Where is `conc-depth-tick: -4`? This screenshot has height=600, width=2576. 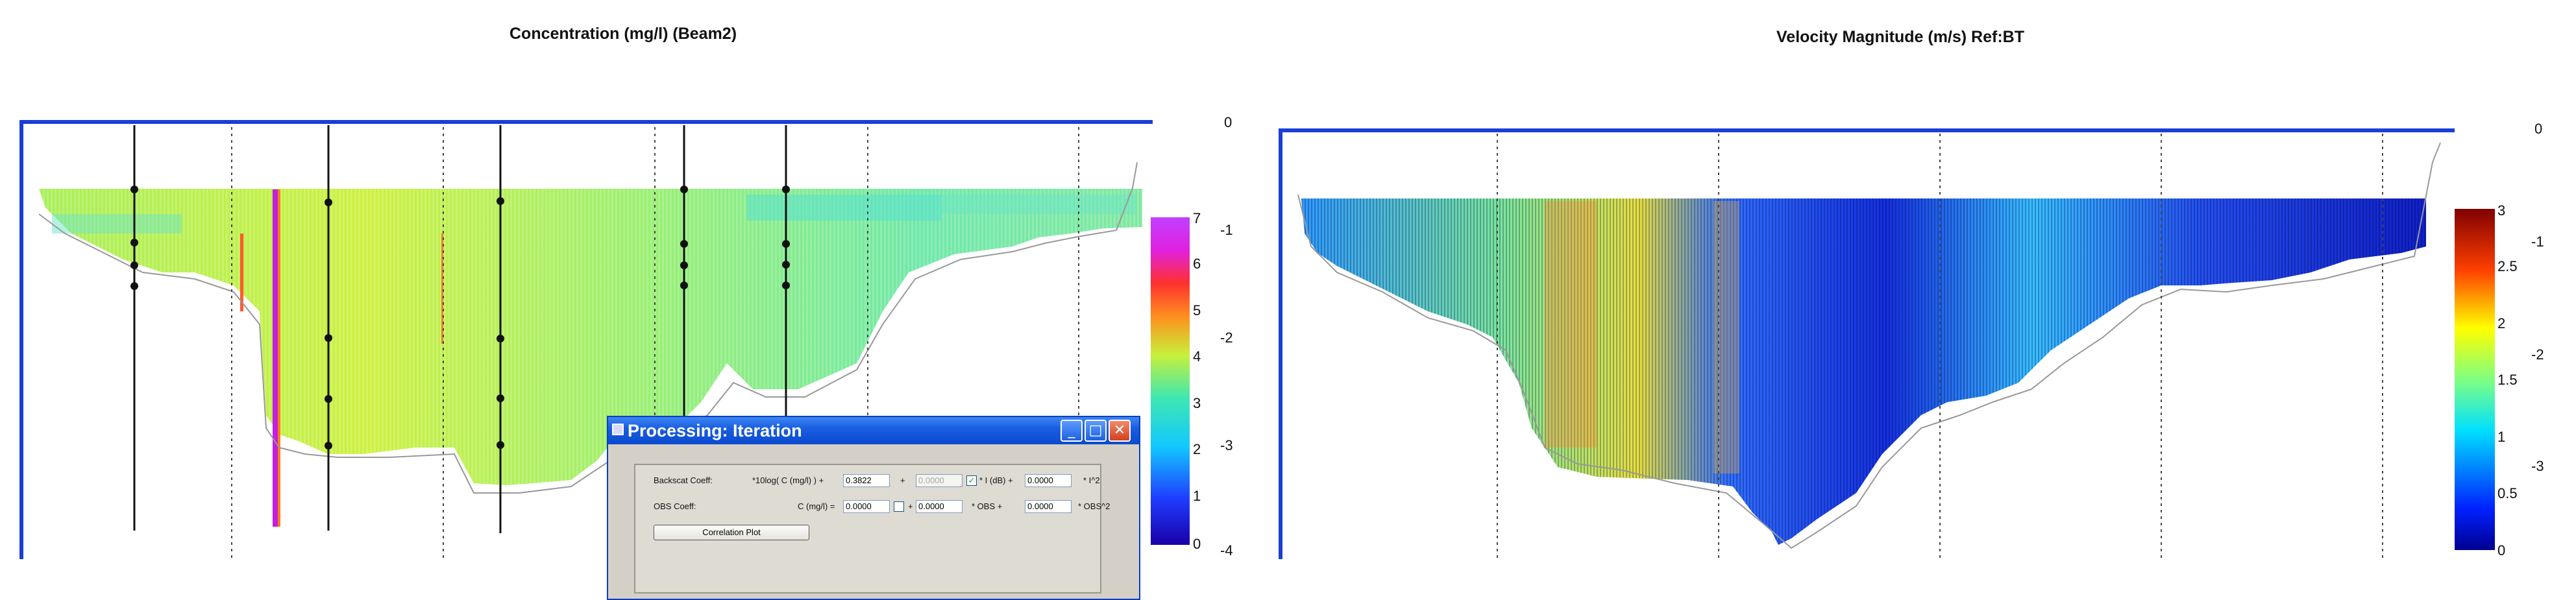
conc-depth-tick: -4 is located at coordinates (1226, 550).